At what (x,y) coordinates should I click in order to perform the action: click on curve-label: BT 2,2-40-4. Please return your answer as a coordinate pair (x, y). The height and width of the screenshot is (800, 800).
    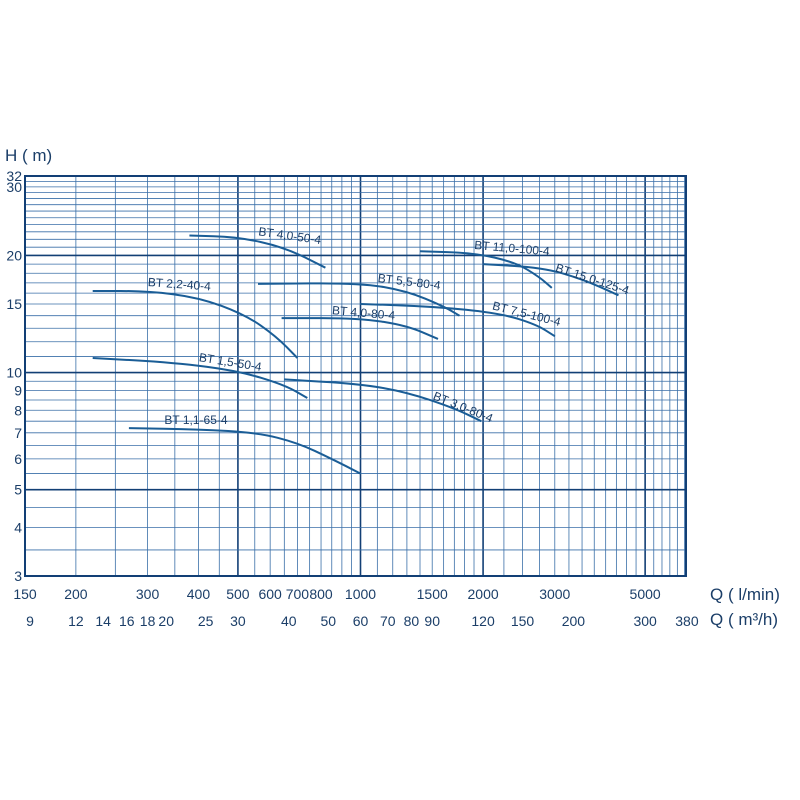
    Looking at the image, I should click on (179, 284).